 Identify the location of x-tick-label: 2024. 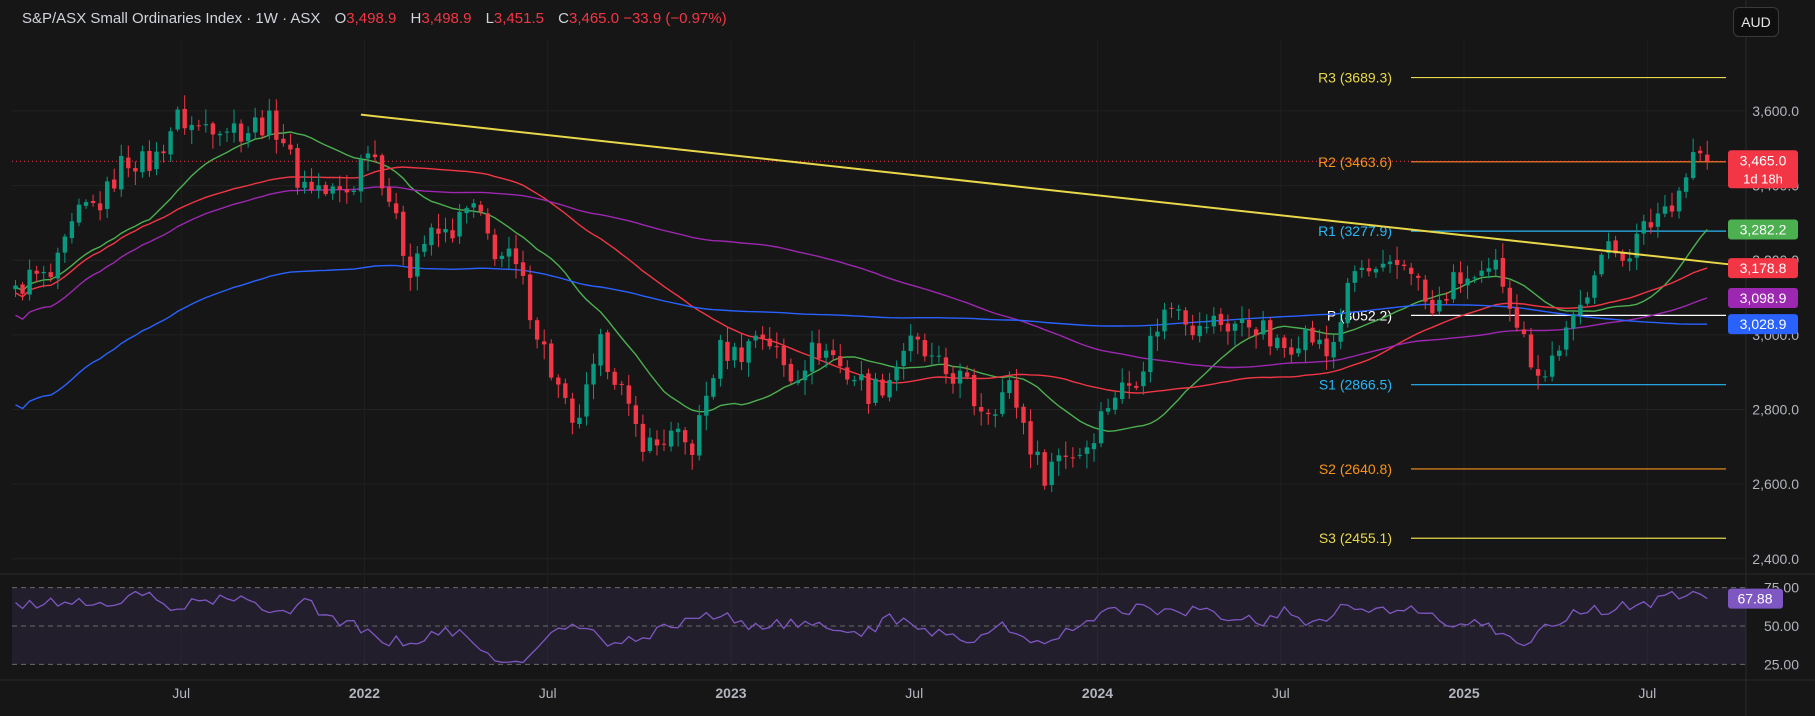
(1097, 693).